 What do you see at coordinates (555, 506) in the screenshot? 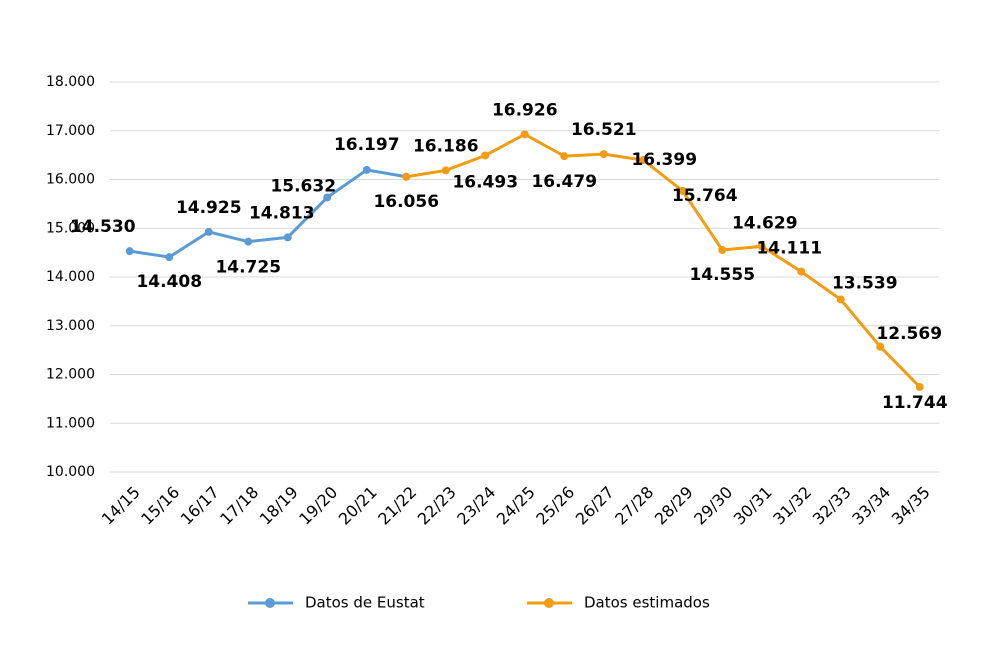
I see `x-tick-label: 25/26` at bounding box center [555, 506].